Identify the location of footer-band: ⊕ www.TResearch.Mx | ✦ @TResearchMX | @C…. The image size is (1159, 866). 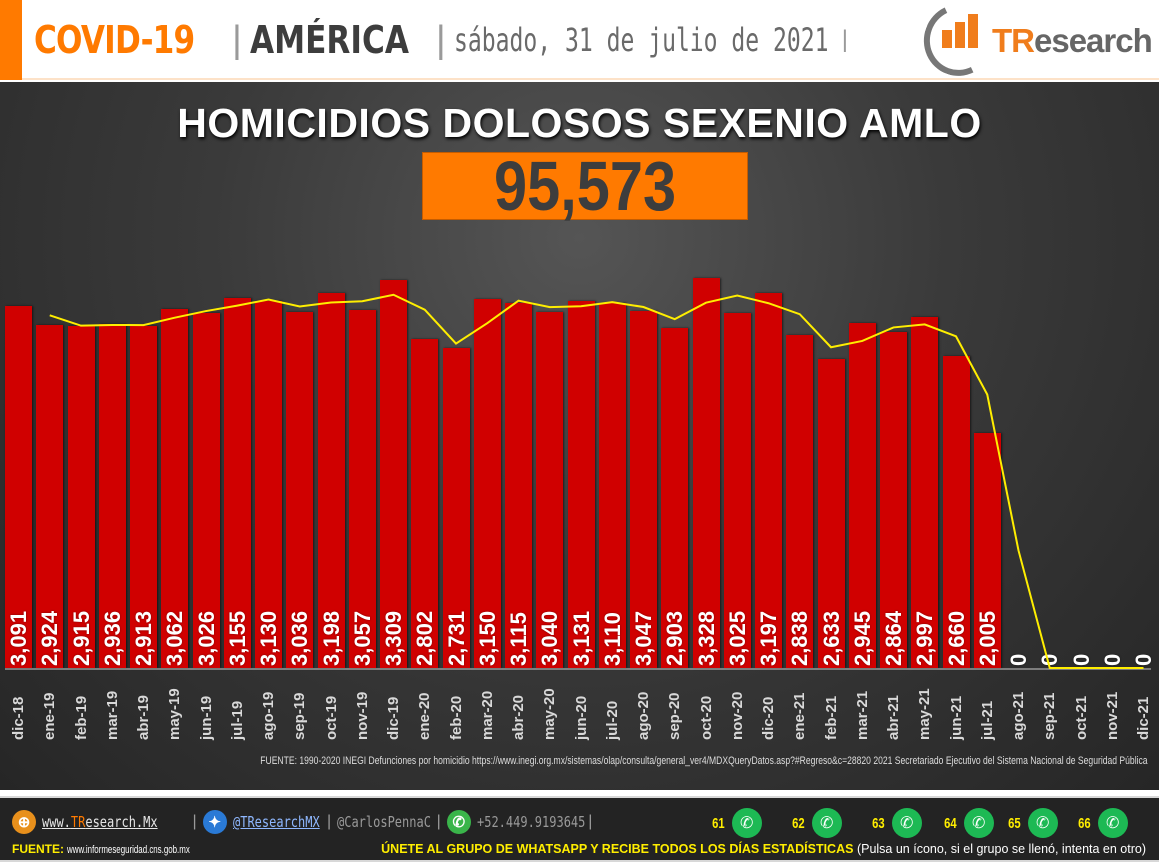
(579, 829).